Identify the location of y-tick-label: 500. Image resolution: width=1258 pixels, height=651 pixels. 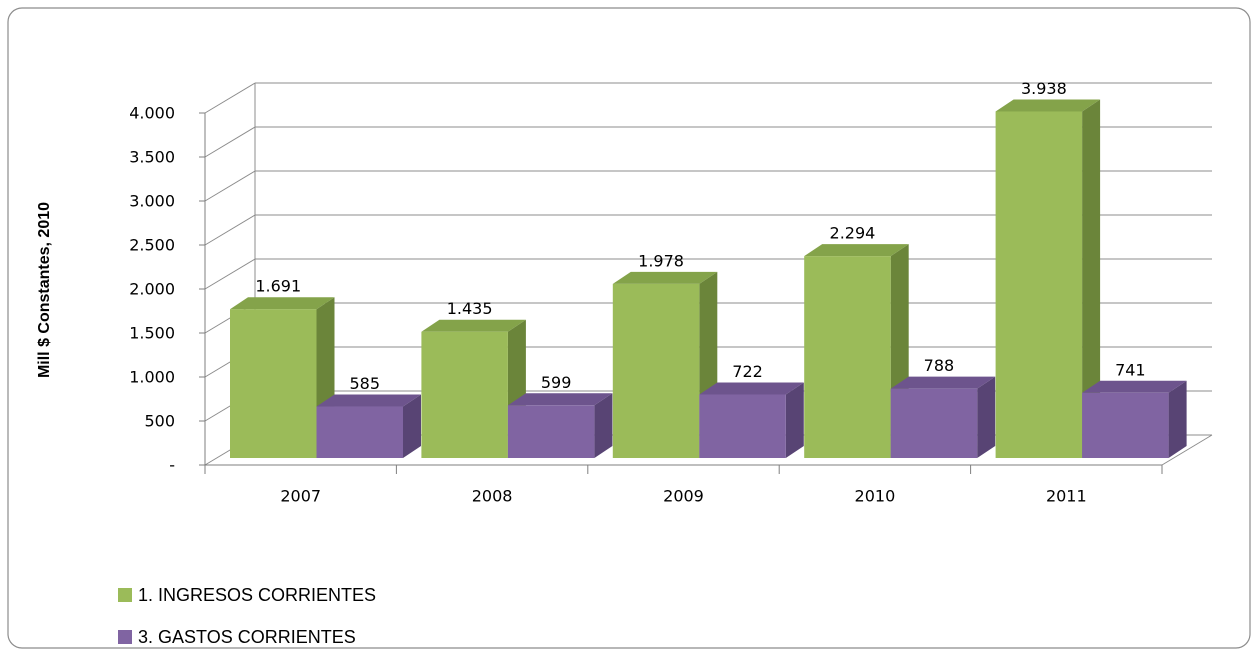
(159, 421).